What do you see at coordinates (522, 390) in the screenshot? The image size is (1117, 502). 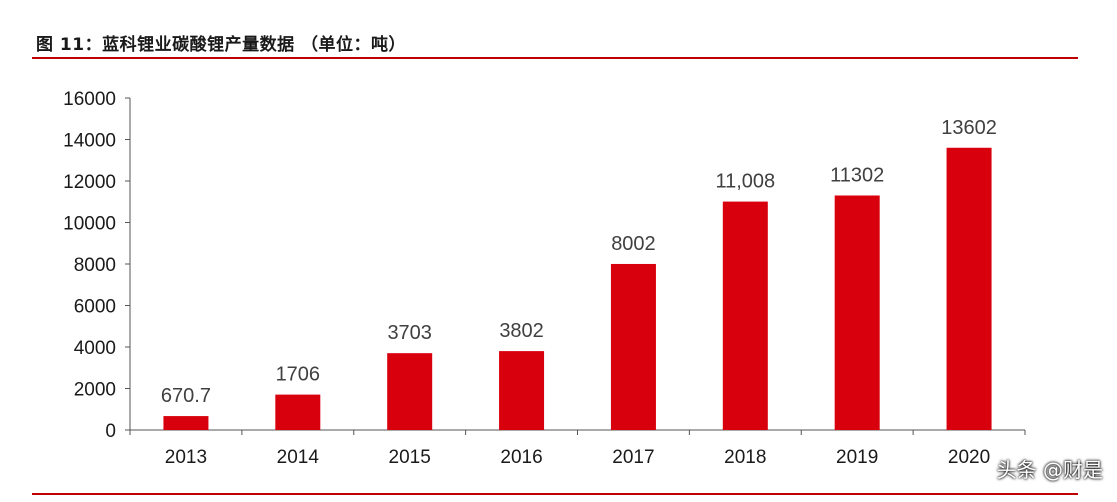 I see `bar-2016` at bounding box center [522, 390].